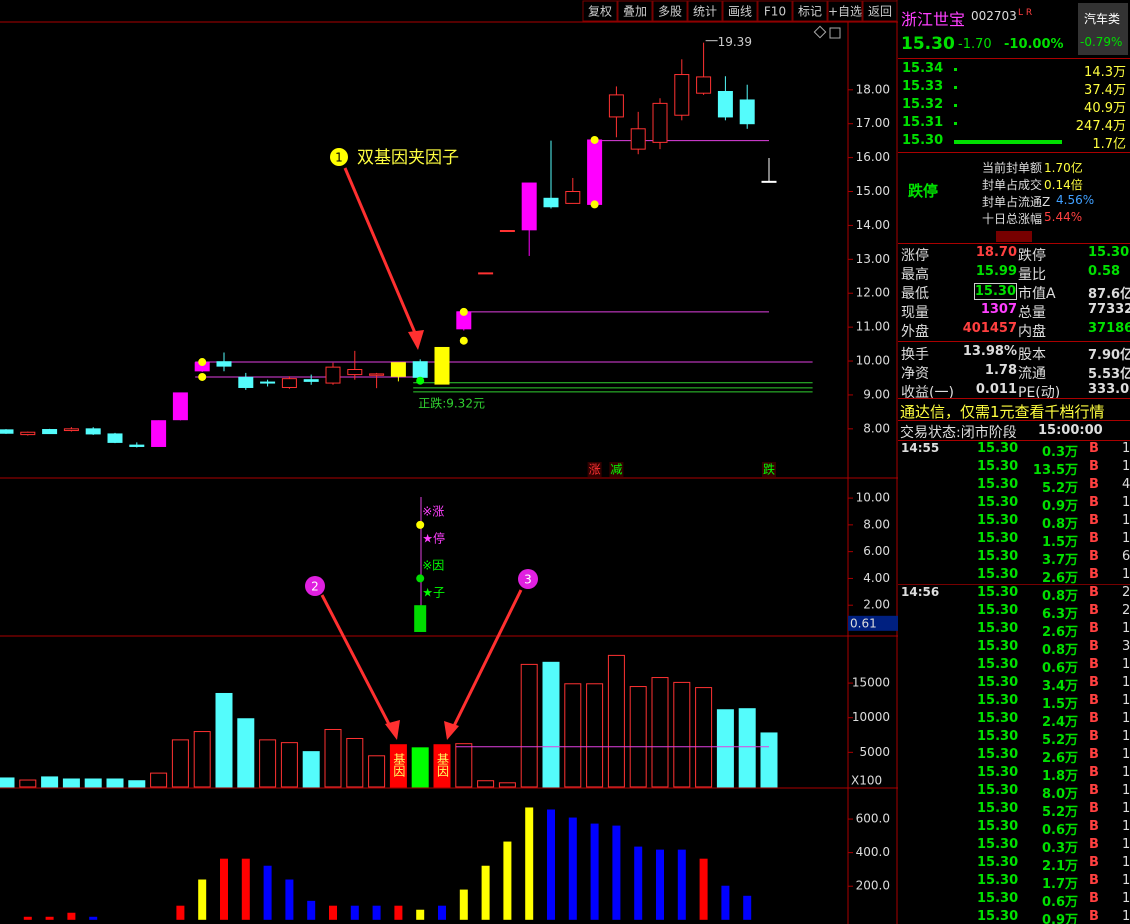 The image size is (1130, 924). Describe the element at coordinates (1100, 126) in the screenshot. I see `book-volume: 247.4万` at that location.